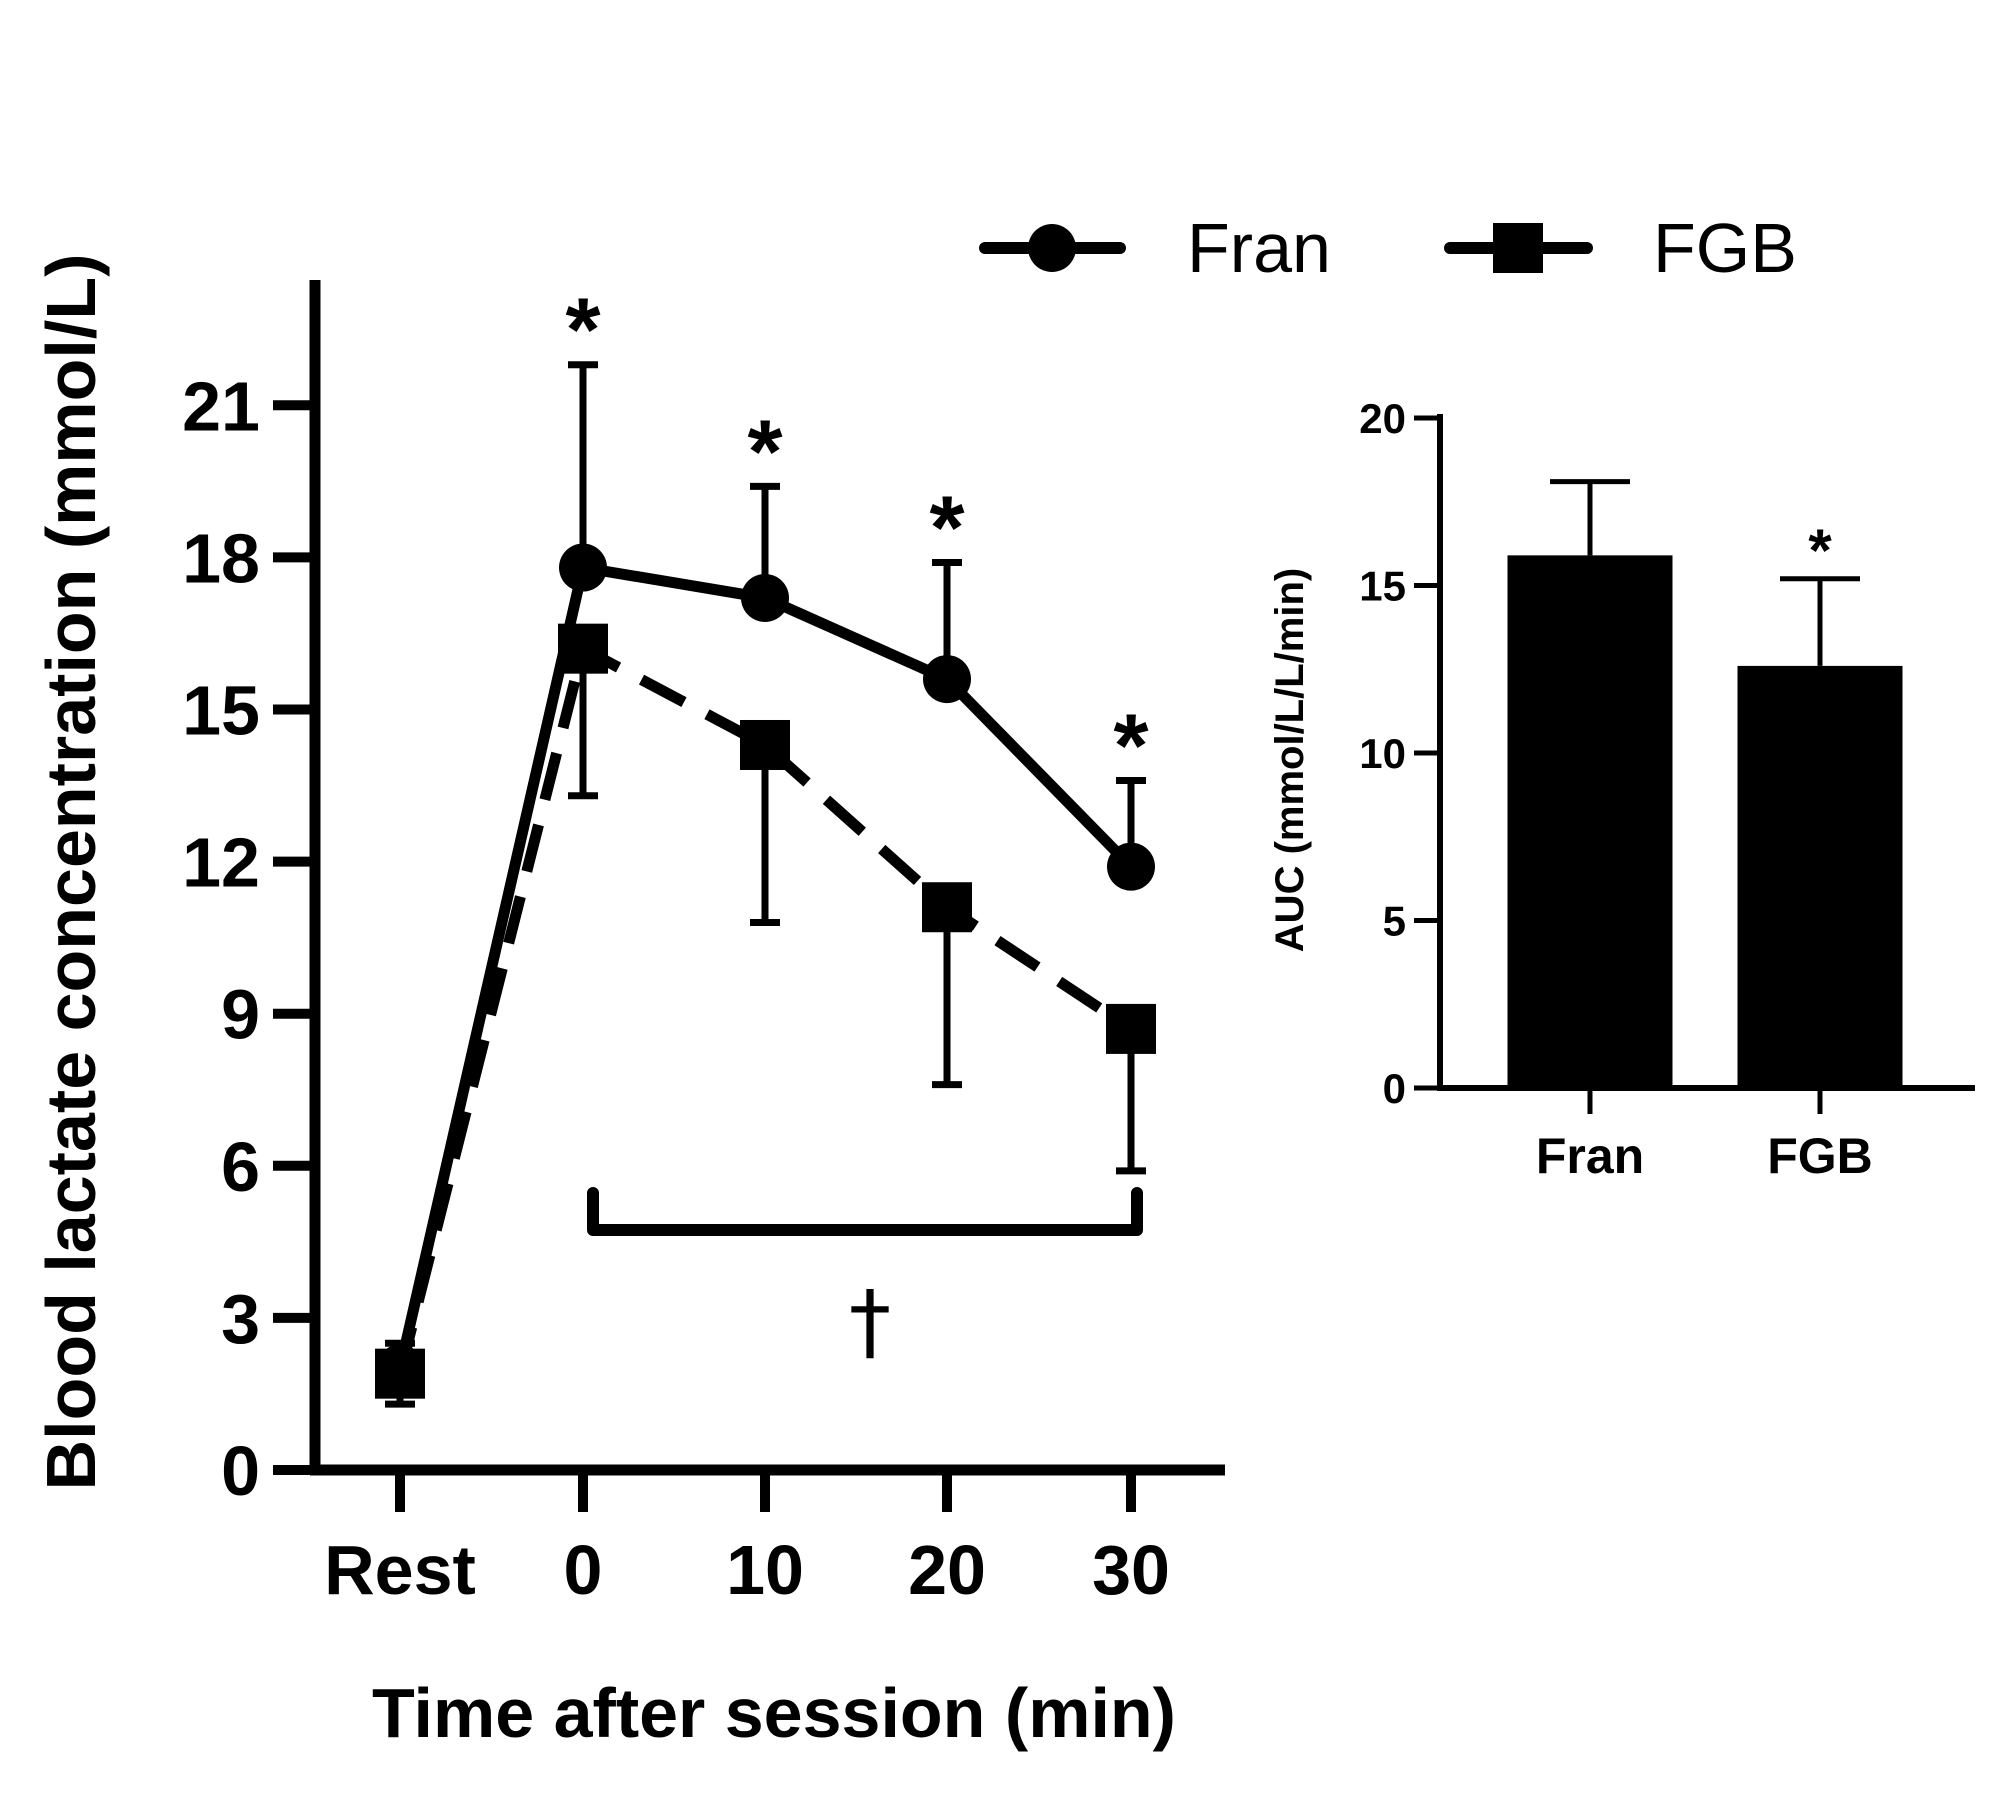 The image size is (1995, 1793). Describe the element at coordinates (240, 1015) in the screenshot. I see `y-tick-label: 9` at that location.